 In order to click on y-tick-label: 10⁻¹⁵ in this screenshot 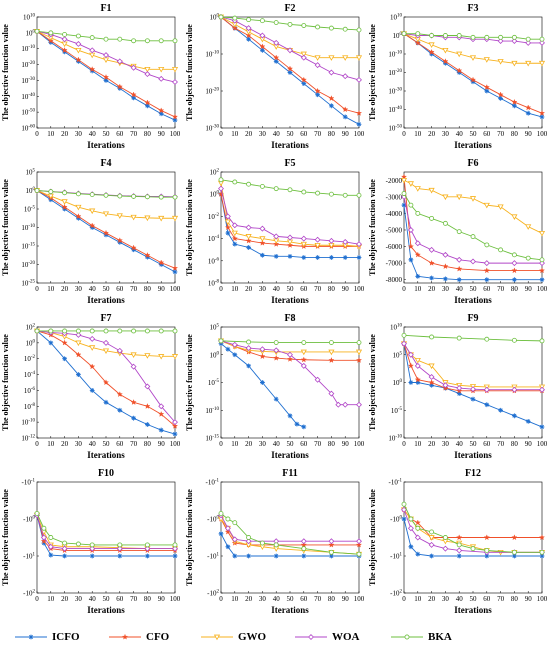, I will do `click(212, 439)`.